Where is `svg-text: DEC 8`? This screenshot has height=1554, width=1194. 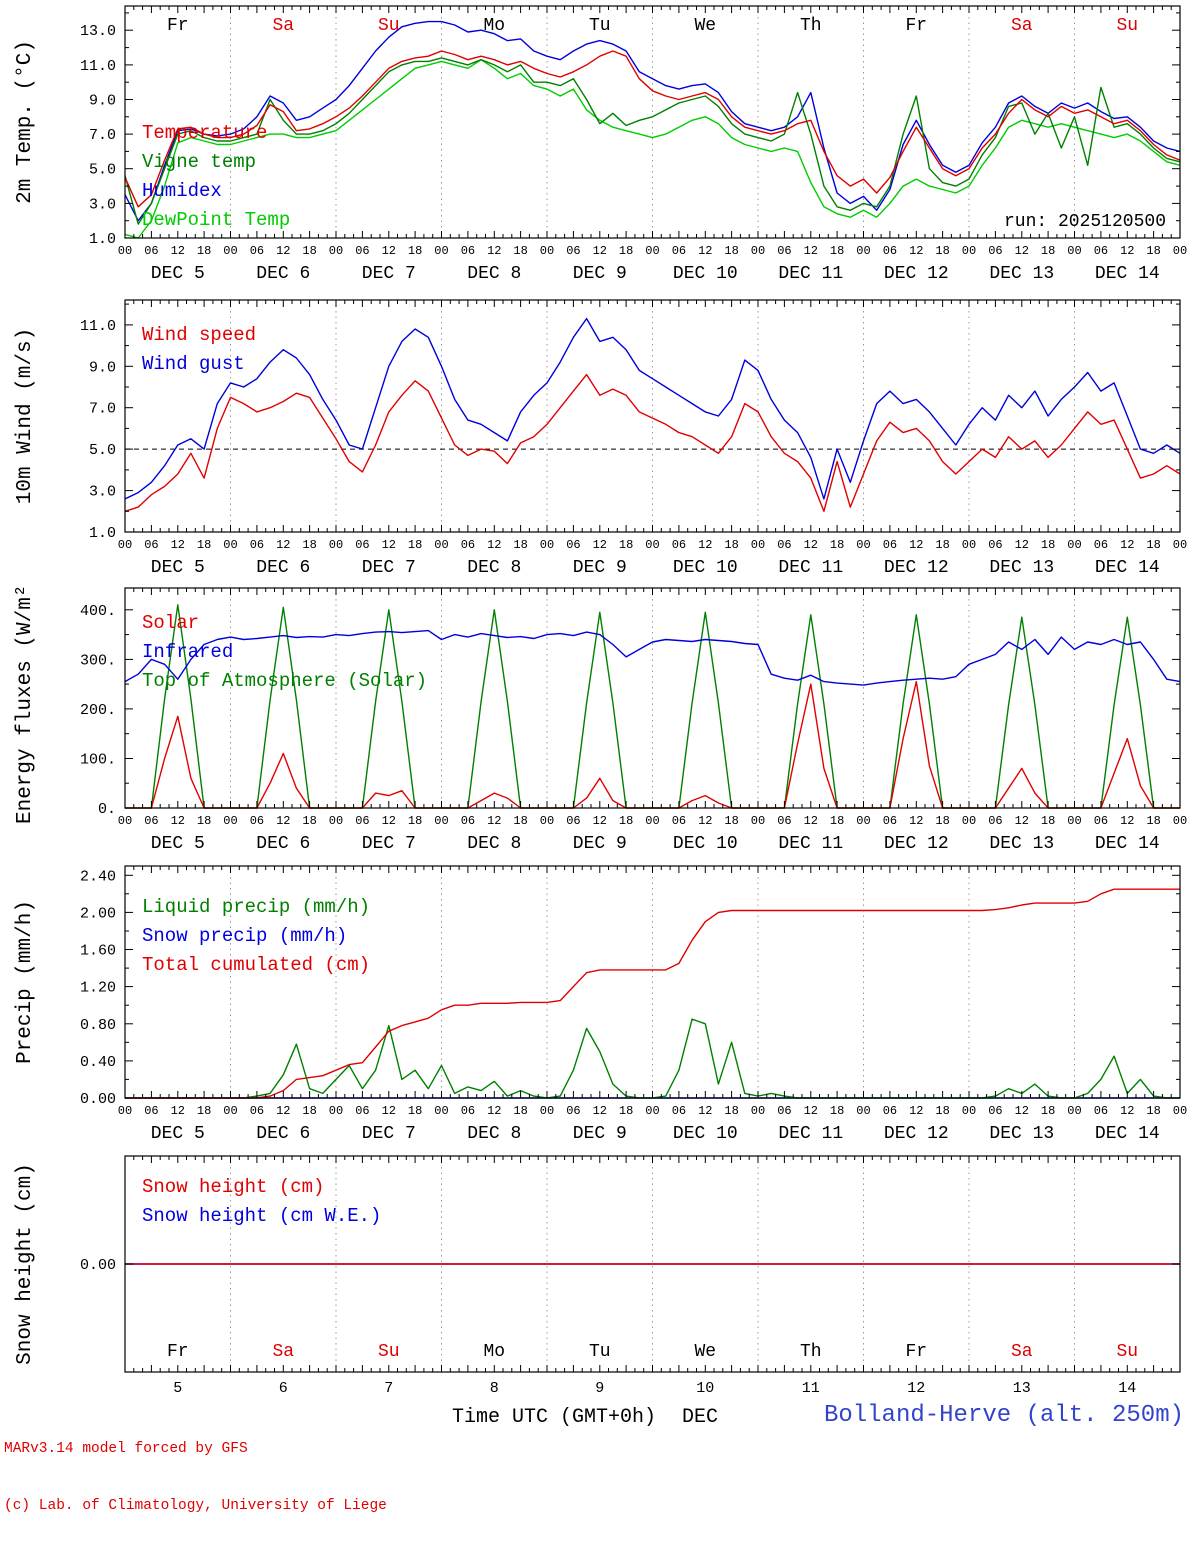 svg-text: DEC 8 is located at coordinates (494, 1134).